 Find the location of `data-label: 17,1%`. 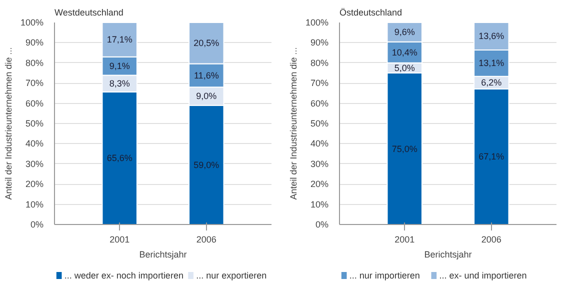

data-label: 17,1% is located at coordinates (119, 39).